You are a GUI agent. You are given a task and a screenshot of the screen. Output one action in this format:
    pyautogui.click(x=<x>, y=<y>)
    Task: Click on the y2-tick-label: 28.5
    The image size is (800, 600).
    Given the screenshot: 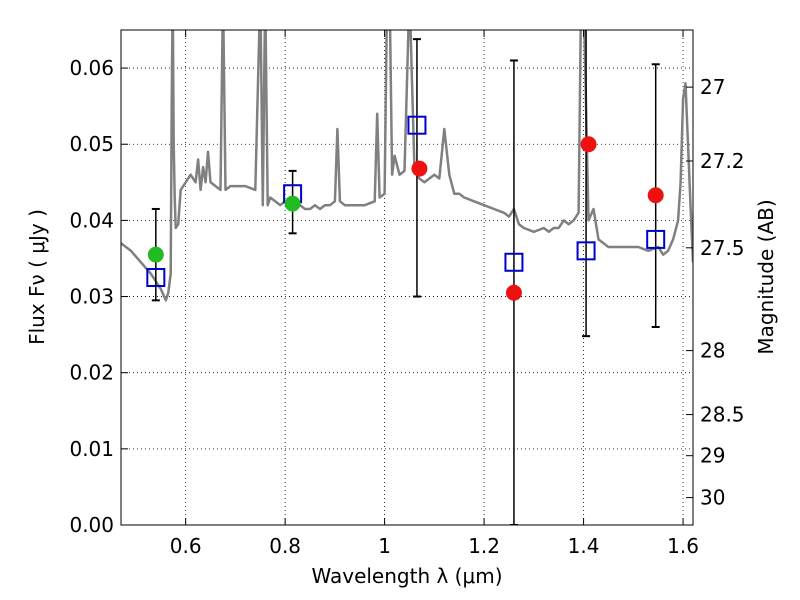 What is the action you would take?
    pyautogui.click(x=722, y=415)
    